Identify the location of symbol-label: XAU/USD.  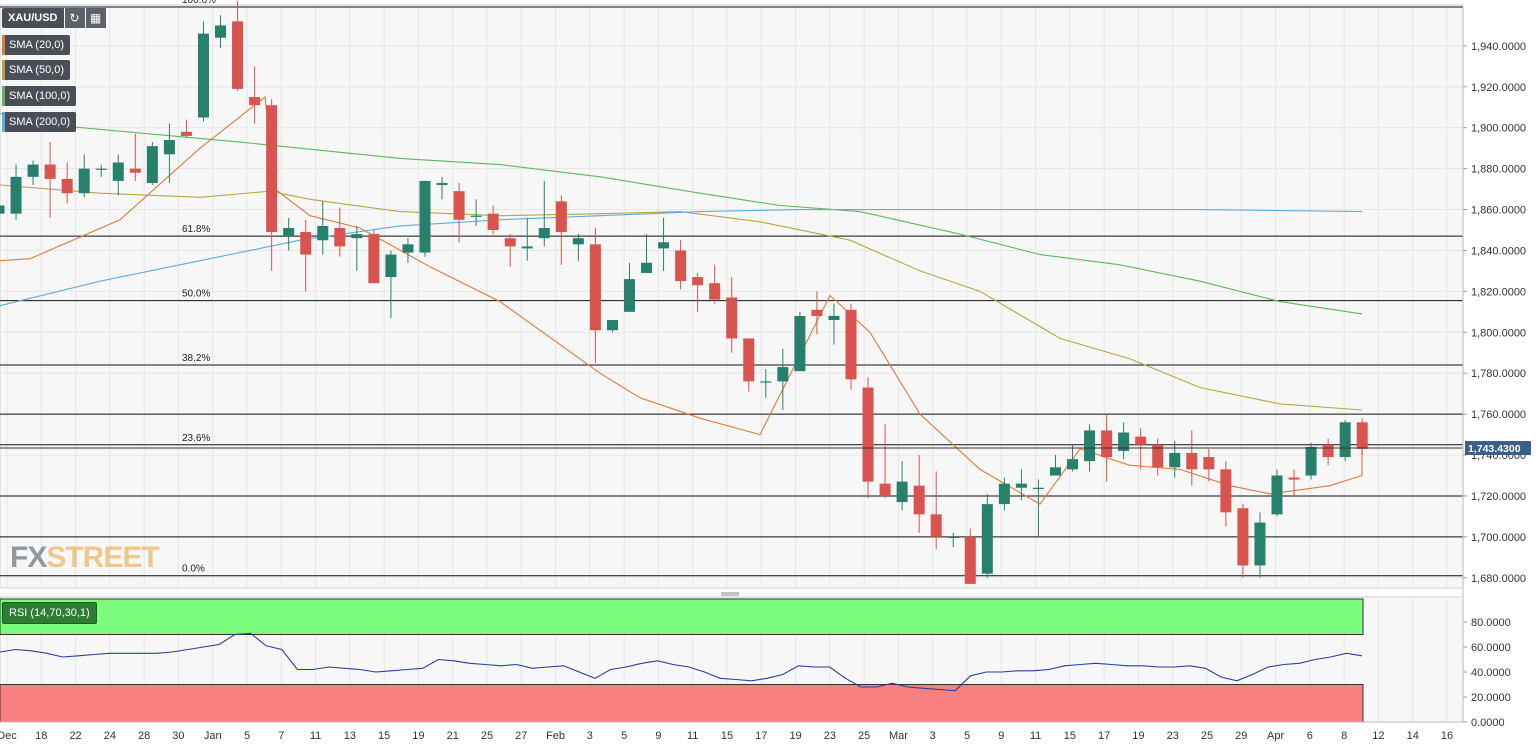
(33, 18).